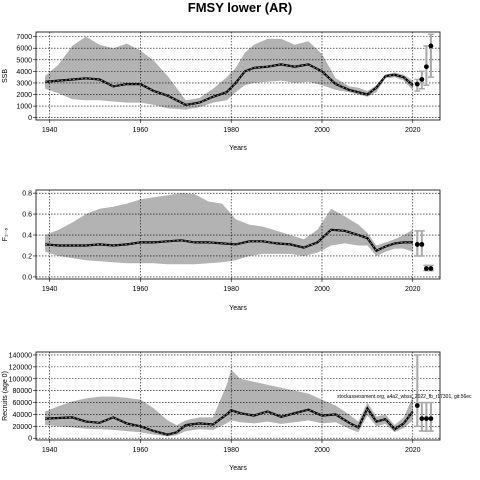 The width and height of the screenshot is (480, 480). I want to click on y-tick-label: 7000, so click(24, 37).